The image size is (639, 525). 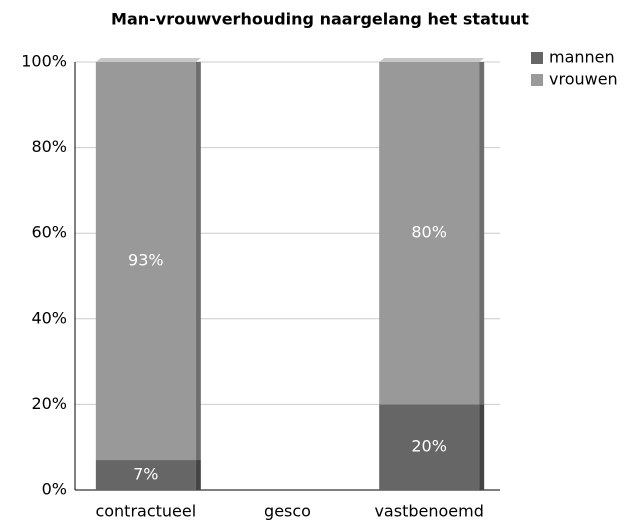 What do you see at coordinates (583, 79) in the screenshot?
I see `legend-label: vrouwen` at bounding box center [583, 79].